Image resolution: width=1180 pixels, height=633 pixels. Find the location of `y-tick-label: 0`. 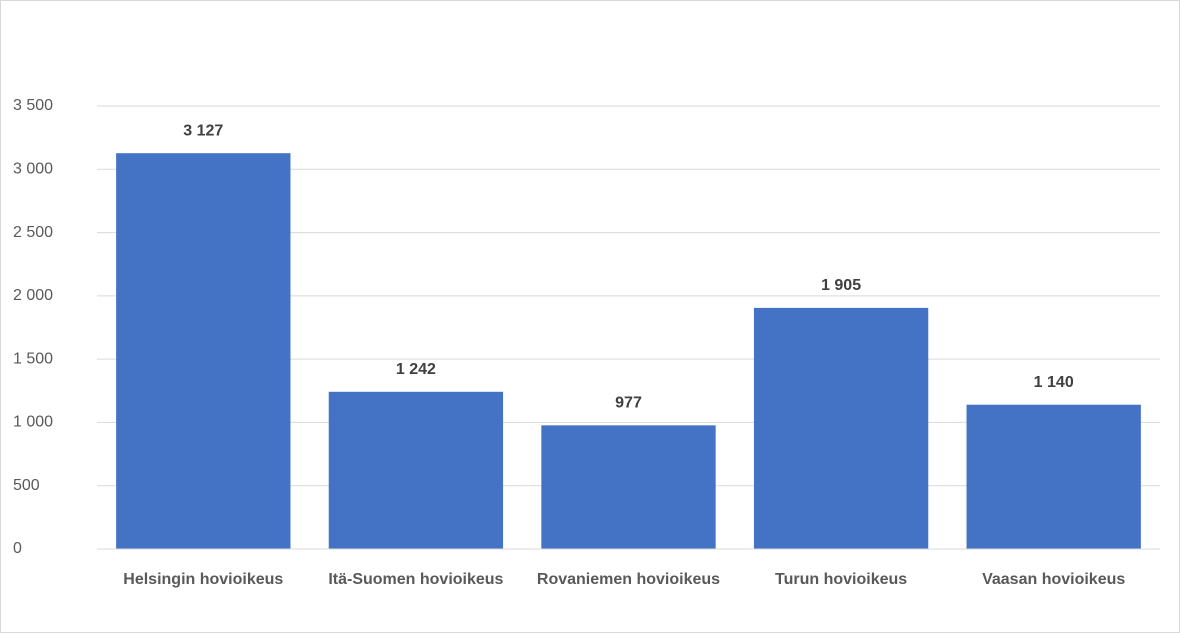

y-tick-label: 0 is located at coordinates (17, 548).